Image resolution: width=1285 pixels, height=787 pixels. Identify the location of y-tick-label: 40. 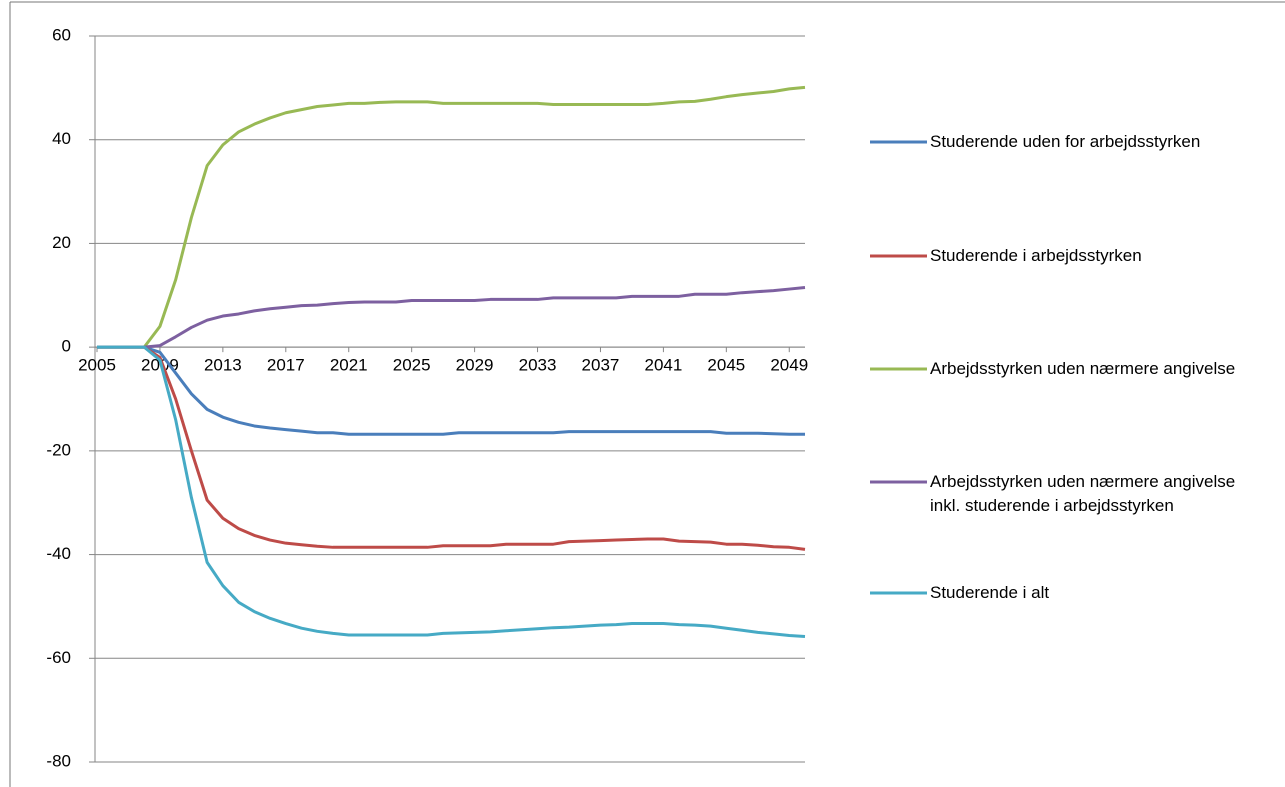
(61, 138).